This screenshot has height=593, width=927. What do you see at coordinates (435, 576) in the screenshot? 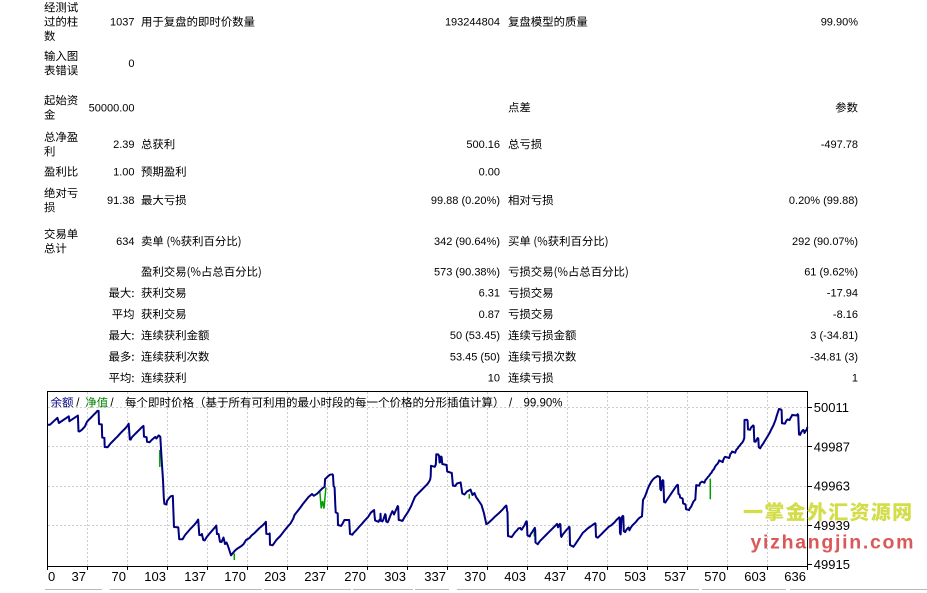
I see `svg-text: 337` at bounding box center [435, 576].